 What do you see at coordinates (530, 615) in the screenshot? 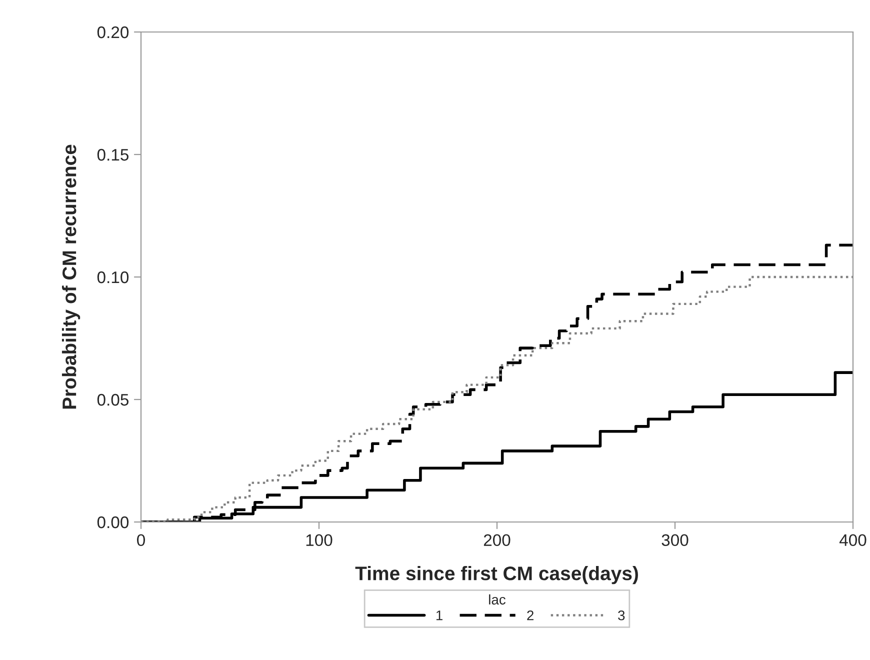
I see `legend-label: 2` at bounding box center [530, 615].